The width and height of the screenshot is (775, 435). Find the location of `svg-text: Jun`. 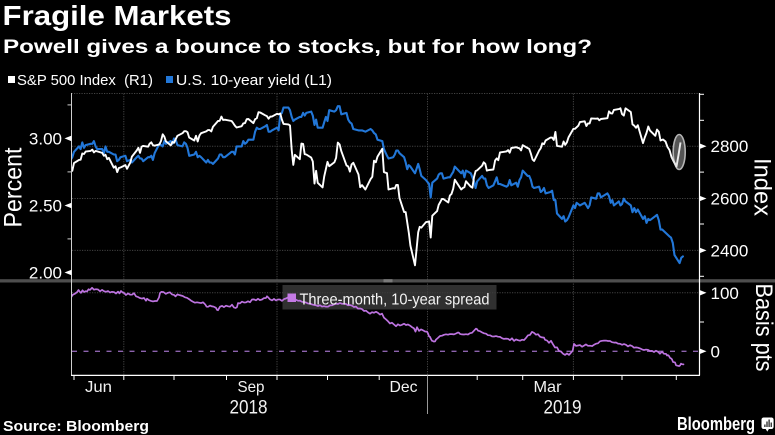

svg-text: Jun is located at coordinates (98, 387).